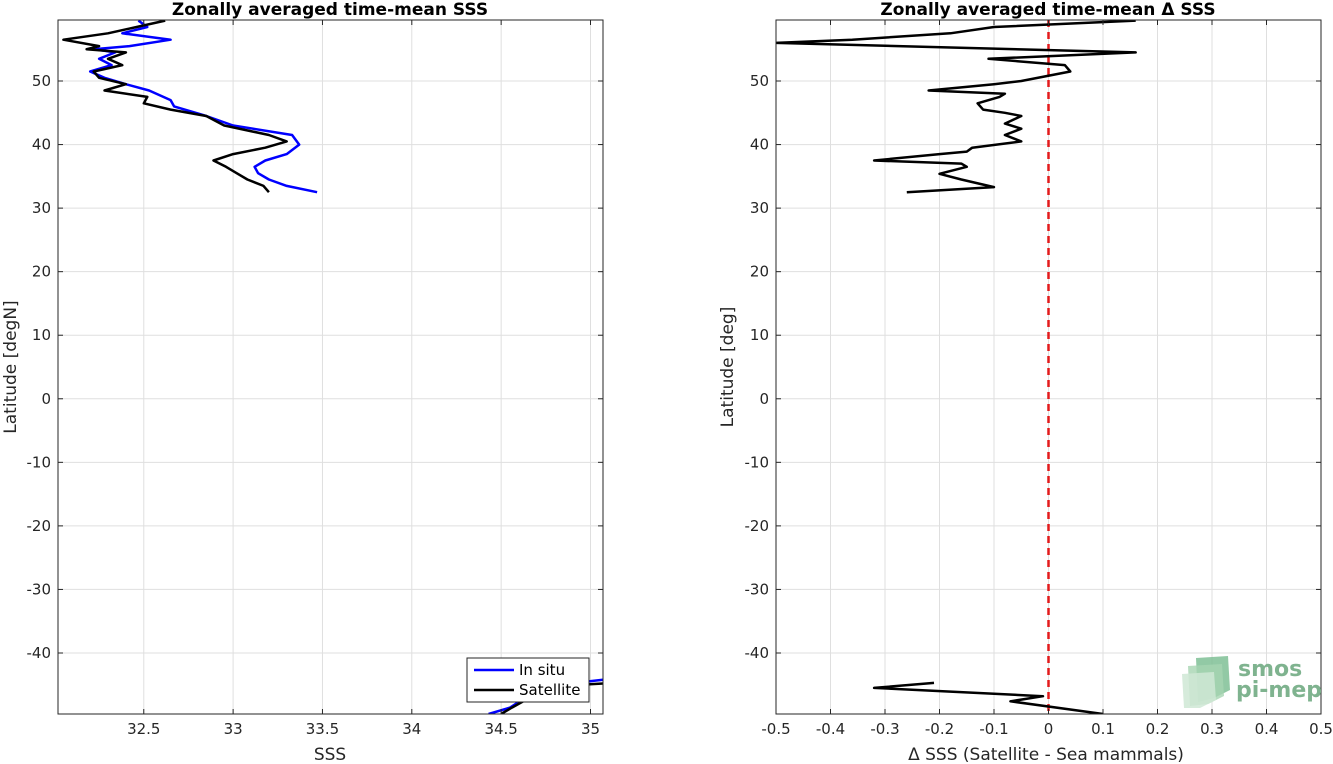  I want to click on x-tick-label: 0.4, so click(1267, 729).